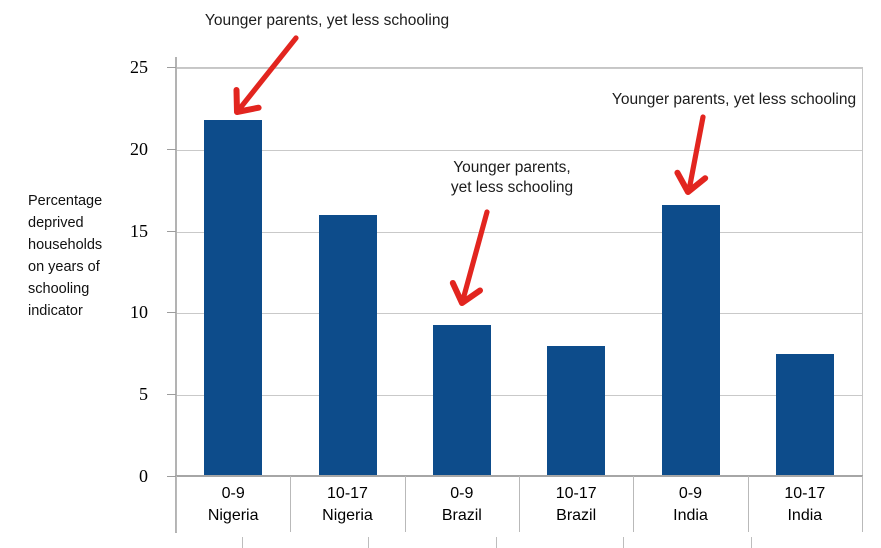 The height and width of the screenshot is (548, 881). Describe the element at coordinates (139, 148) in the screenshot. I see `y-tick-label-20: 20` at that location.